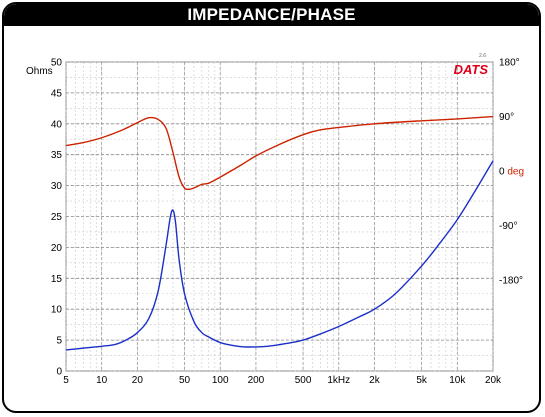 The image size is (545, 417). I want to click on y2-tick-label: 90°, so click(506, 117).